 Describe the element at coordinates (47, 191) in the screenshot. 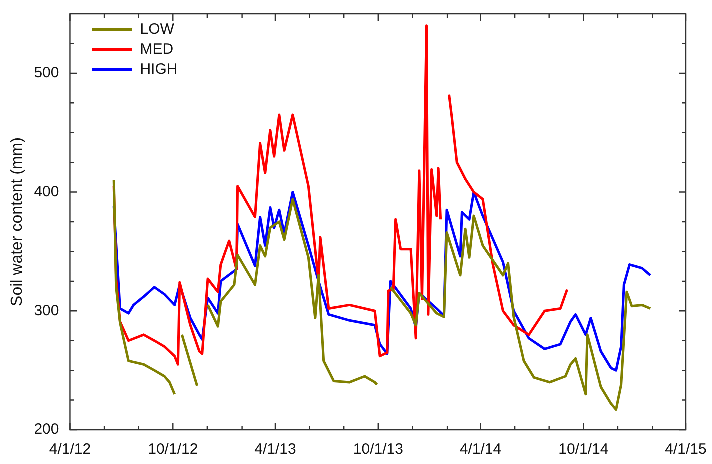

I see `y-tick-label: 400` at that location.